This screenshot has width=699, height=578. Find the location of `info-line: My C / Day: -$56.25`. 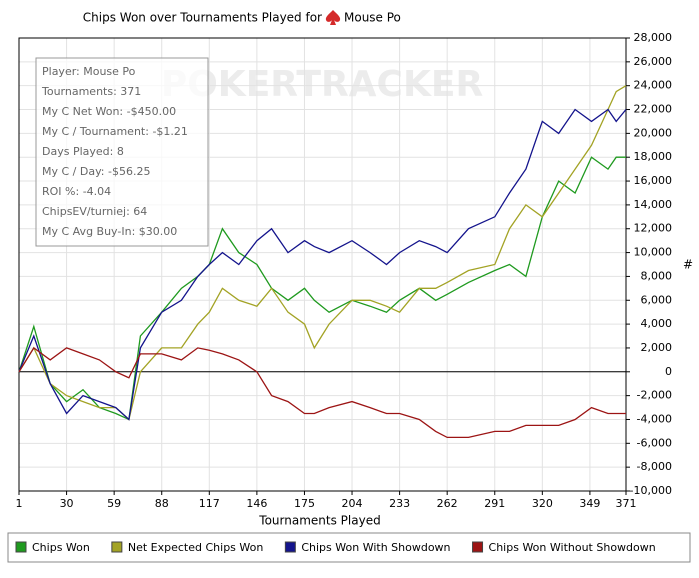

info-line: My C / Day: -$56.25 is located at coordinates (96, 171).